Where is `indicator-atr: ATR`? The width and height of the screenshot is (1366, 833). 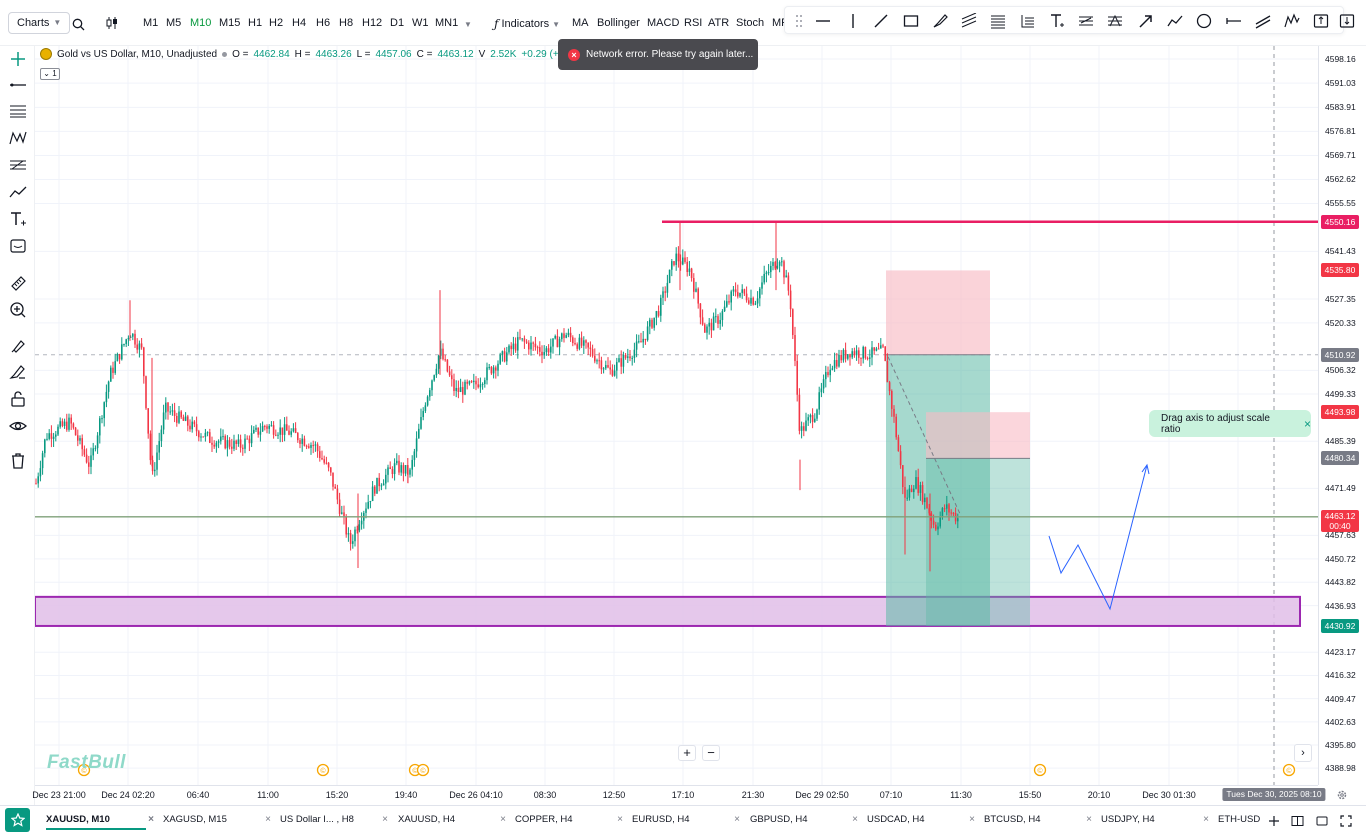 indicator-atr: ATR is located at coordinates (719, 23).